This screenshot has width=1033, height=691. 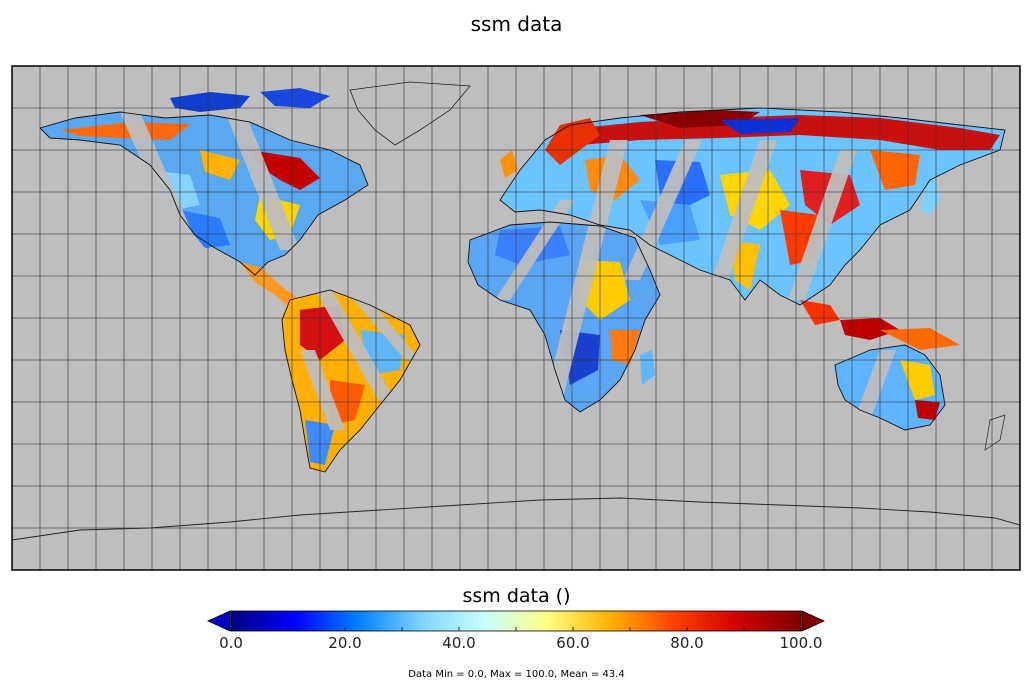 I want to click on colorbar-tick-label: 20.0, so click(x=345, y=643).